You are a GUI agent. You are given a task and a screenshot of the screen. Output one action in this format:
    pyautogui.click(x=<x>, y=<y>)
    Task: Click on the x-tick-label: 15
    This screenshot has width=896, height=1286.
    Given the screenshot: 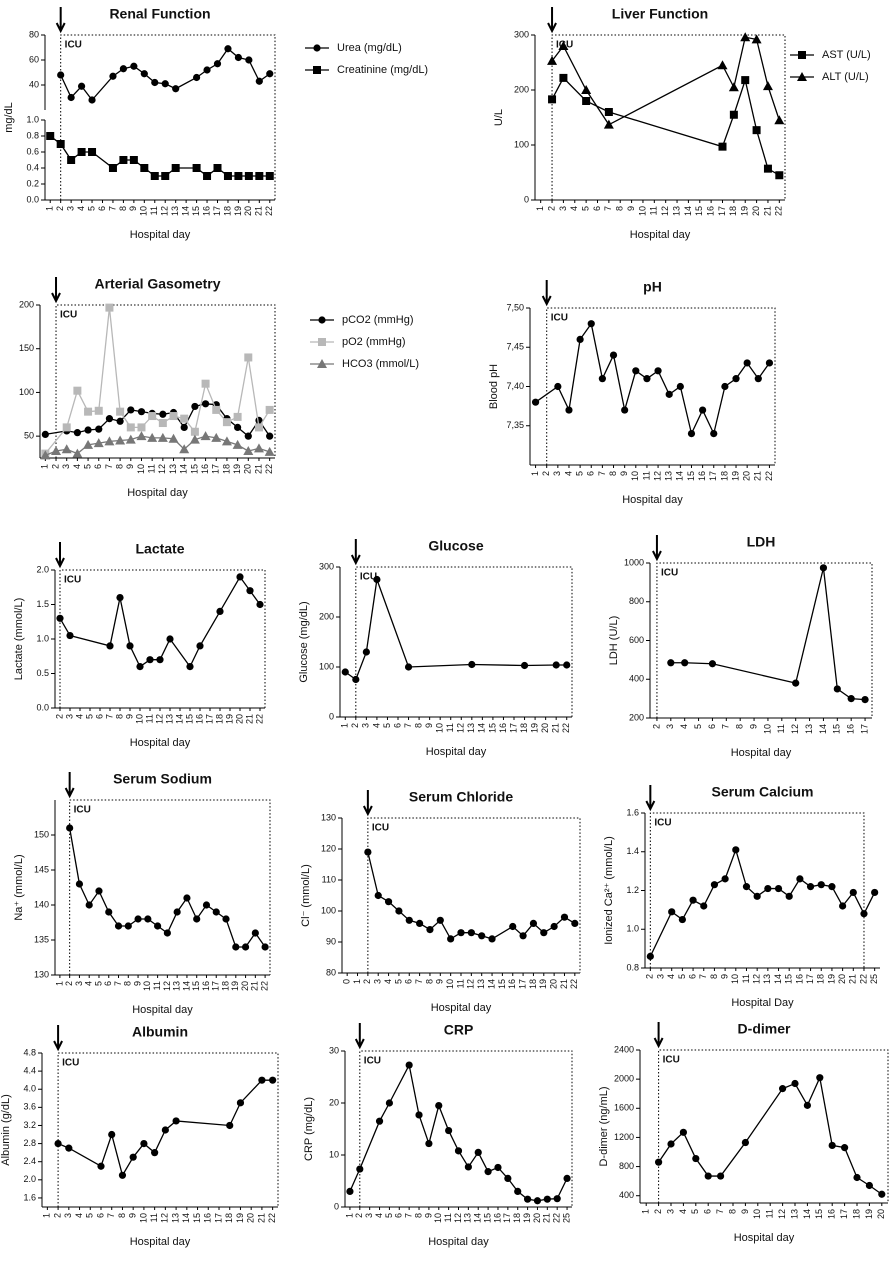 What is the action you would take?
    pyautogui.click(x=197, y=1218)
    